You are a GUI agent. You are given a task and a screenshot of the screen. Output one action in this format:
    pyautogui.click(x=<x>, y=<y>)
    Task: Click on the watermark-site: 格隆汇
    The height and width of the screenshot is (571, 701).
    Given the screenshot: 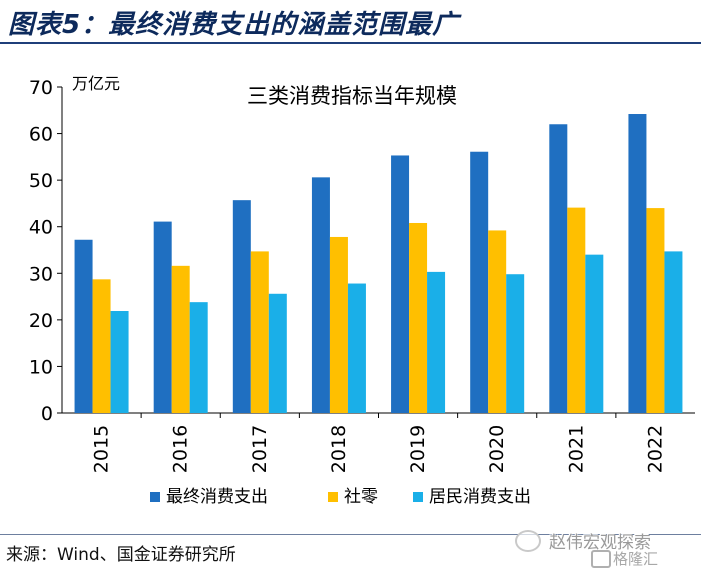 What is the action you would take?
    pyautogui.click(x=636, y=559)
    